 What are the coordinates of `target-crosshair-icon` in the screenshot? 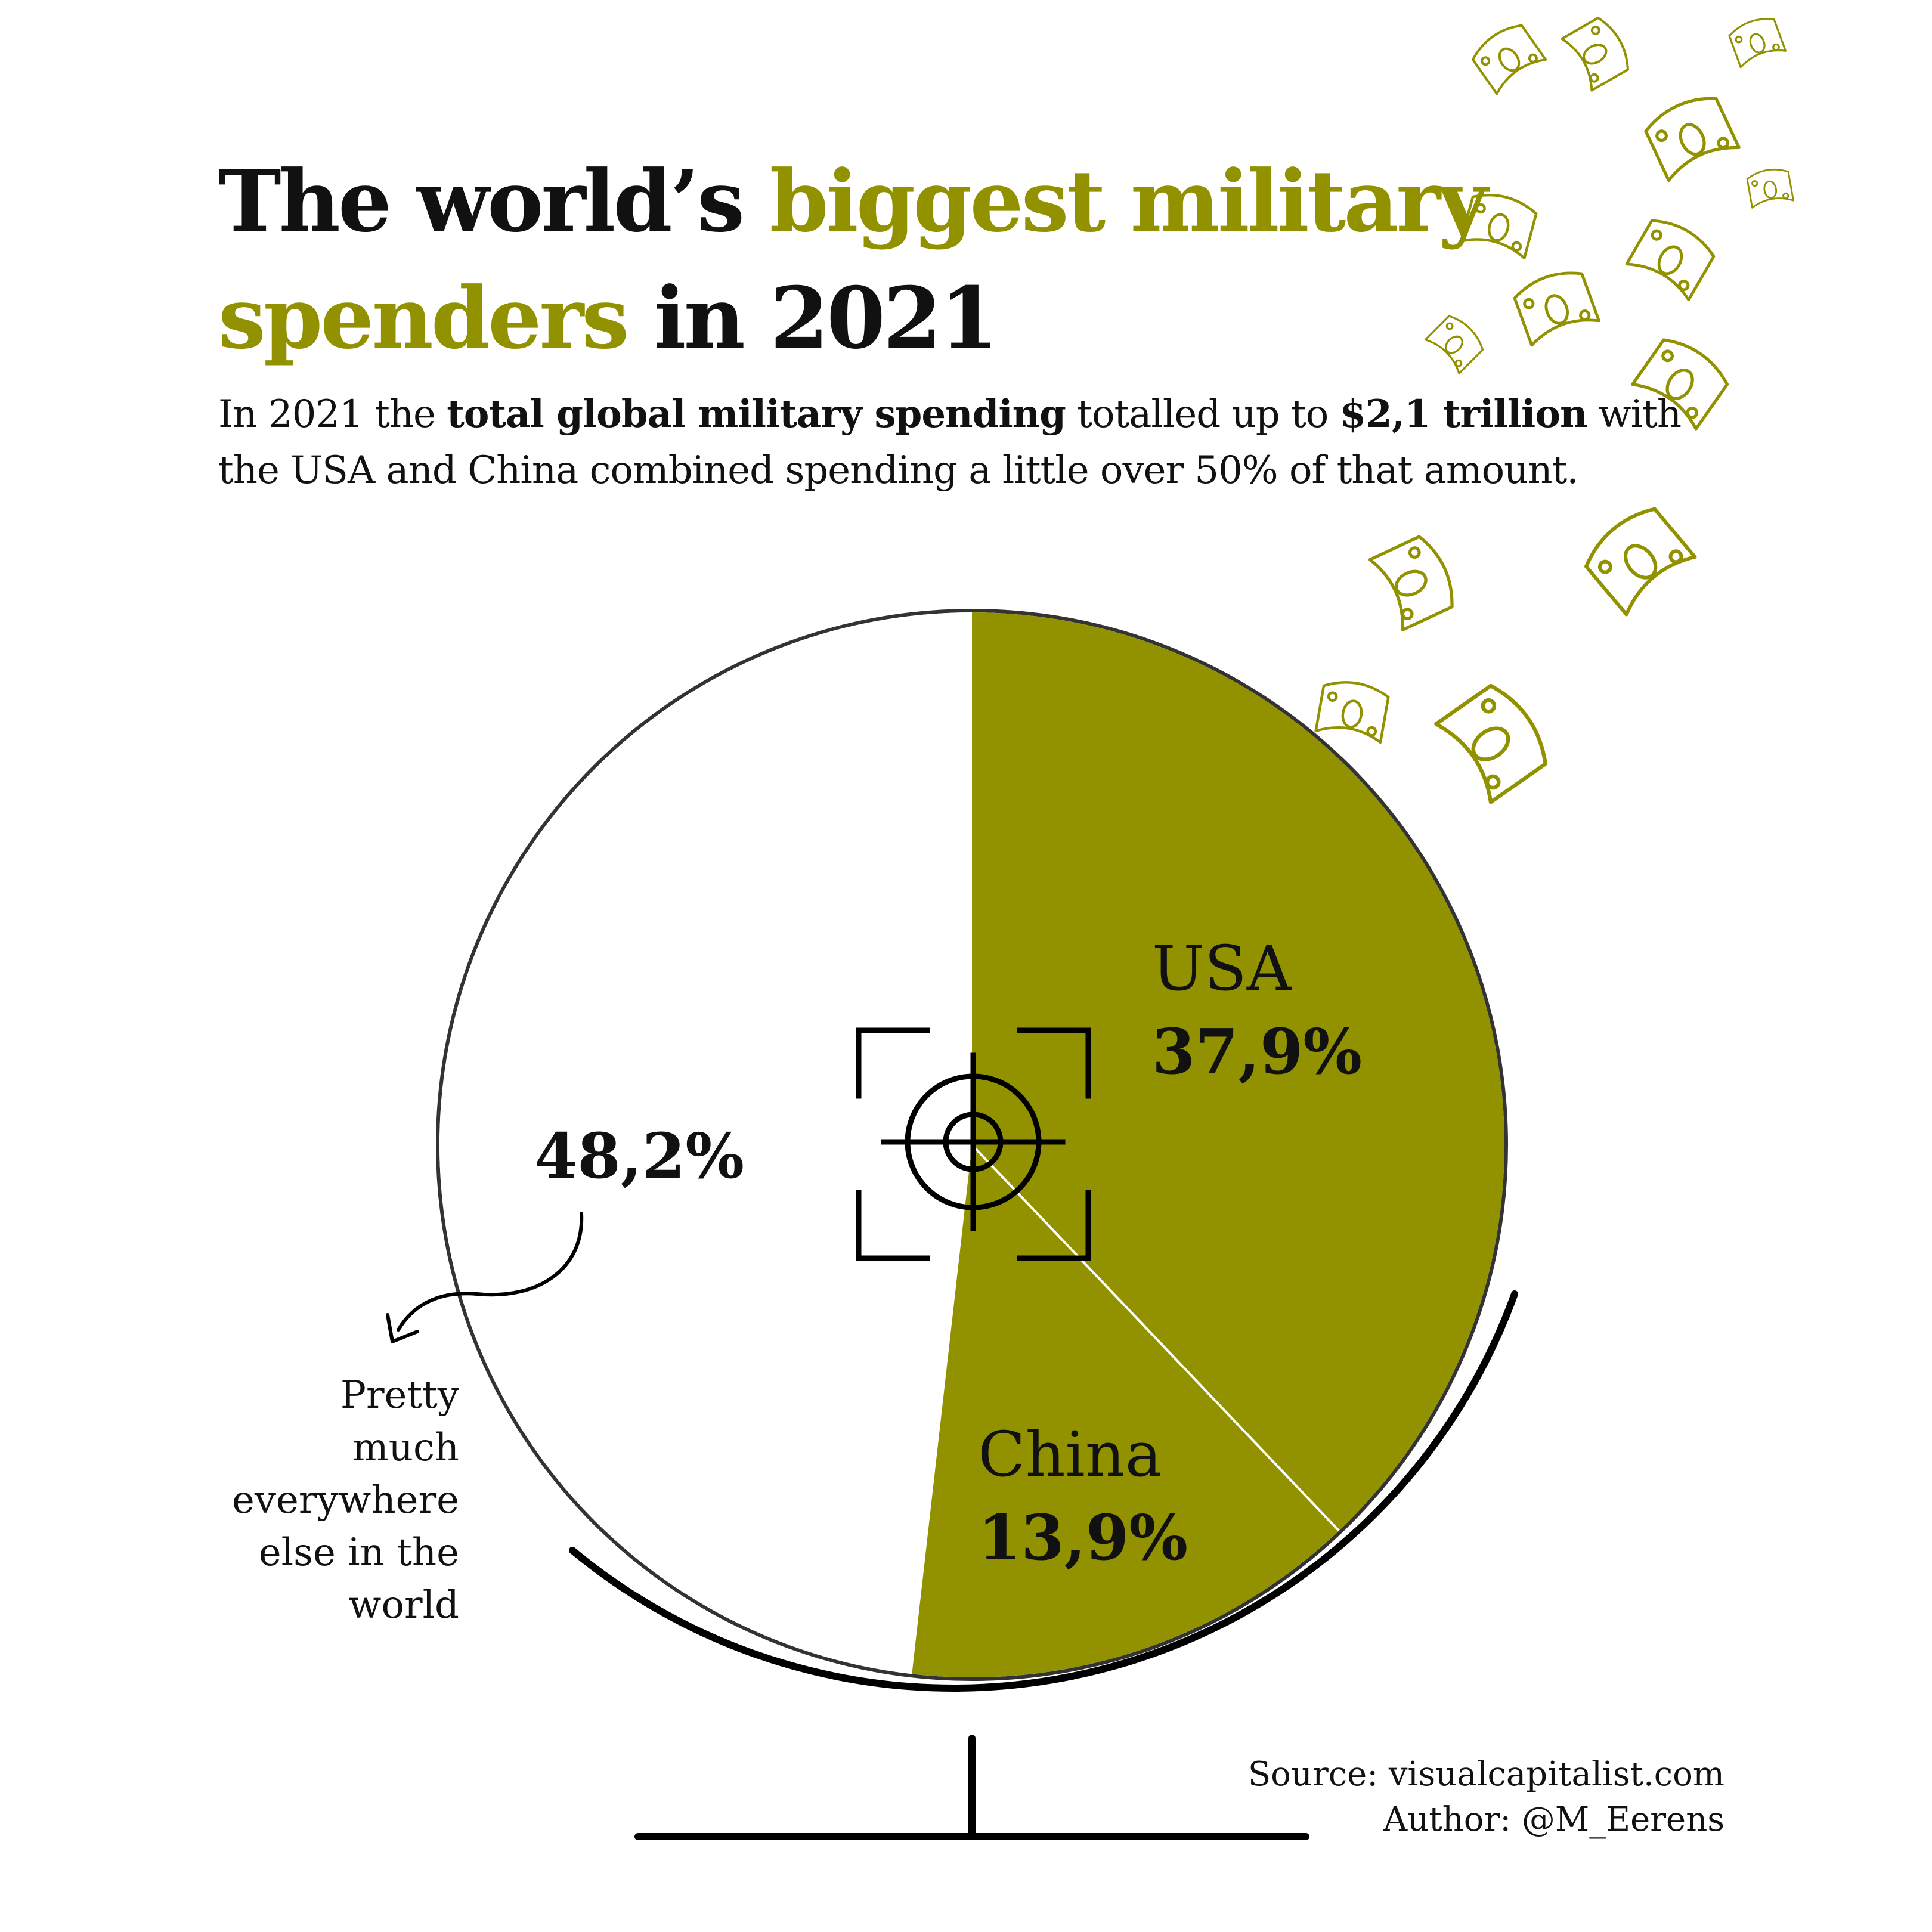 It's located at (974, 1144).